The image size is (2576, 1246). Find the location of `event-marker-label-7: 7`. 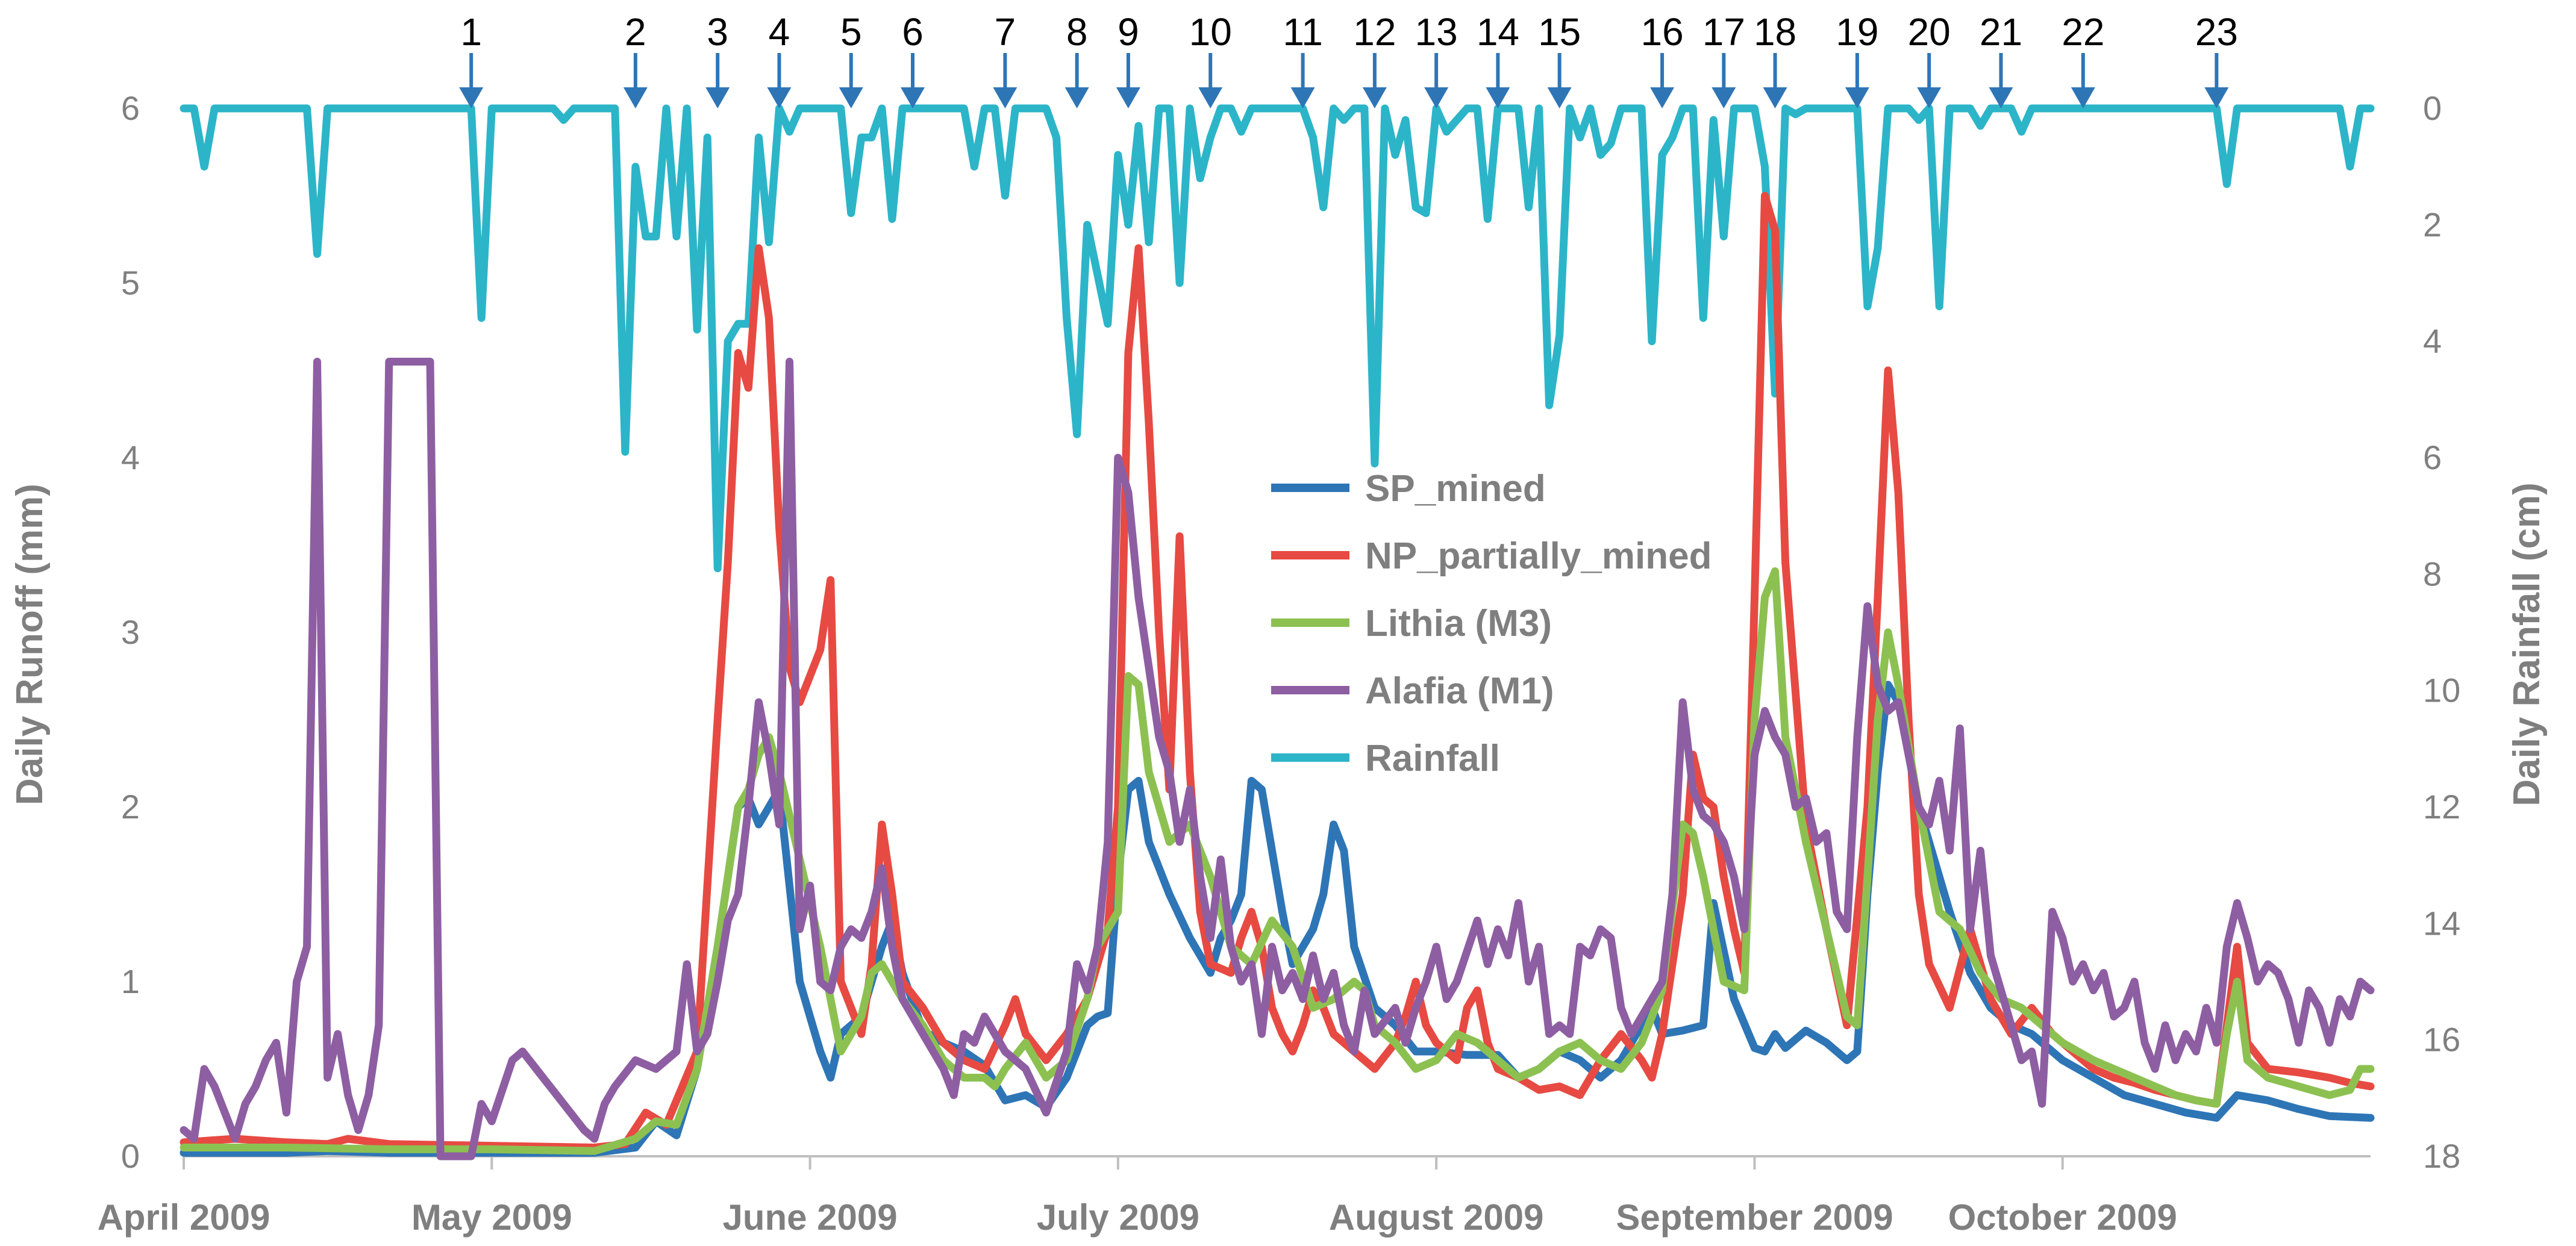

event-marker-label-7: 7 is located at coordinates (1006, 32).